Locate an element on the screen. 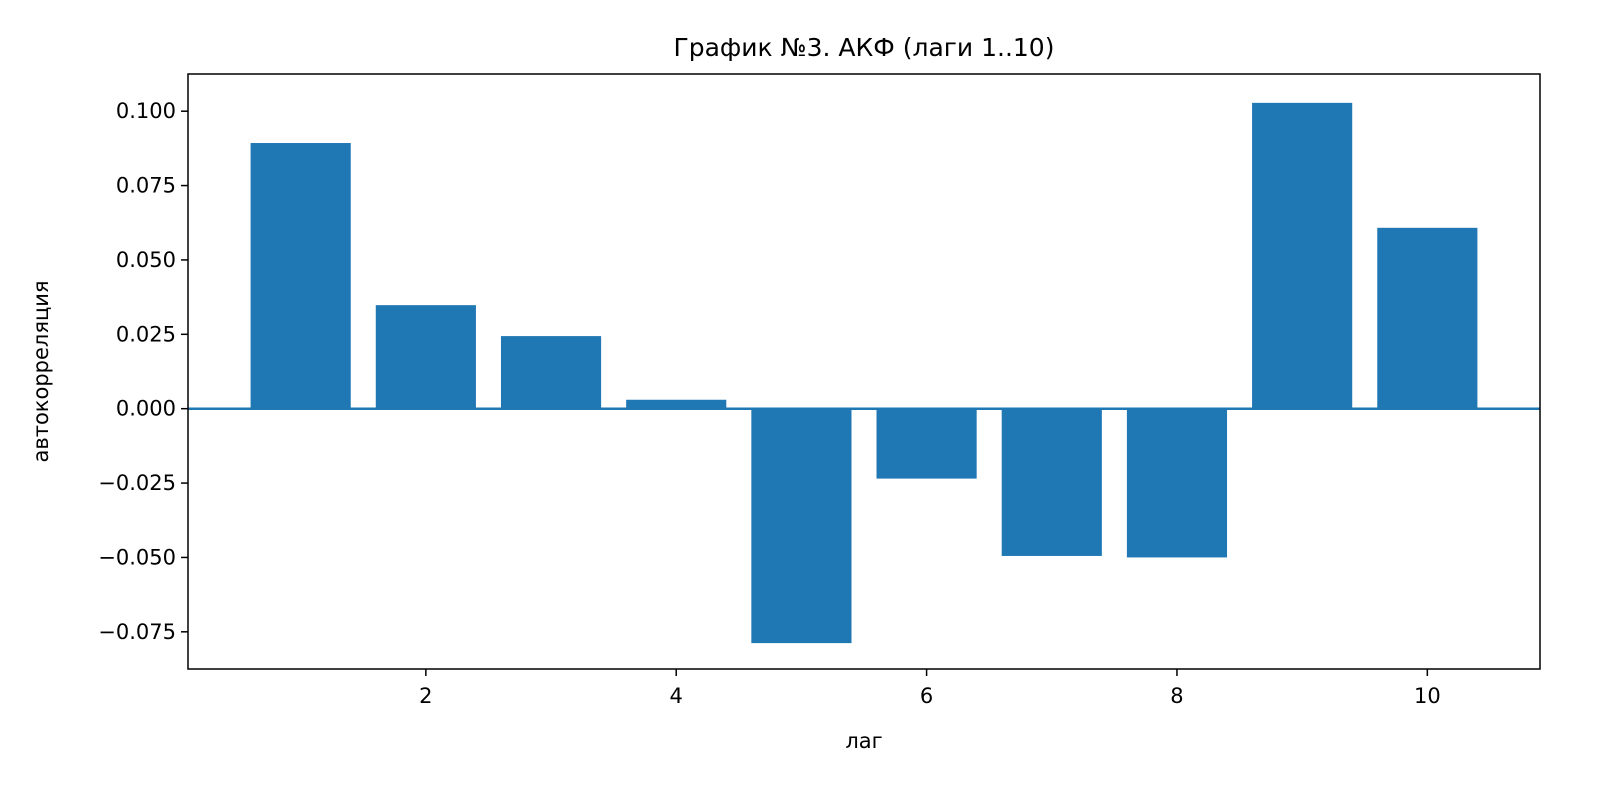  y-tick-label: 0.100 is located at coordinates (146, 111).